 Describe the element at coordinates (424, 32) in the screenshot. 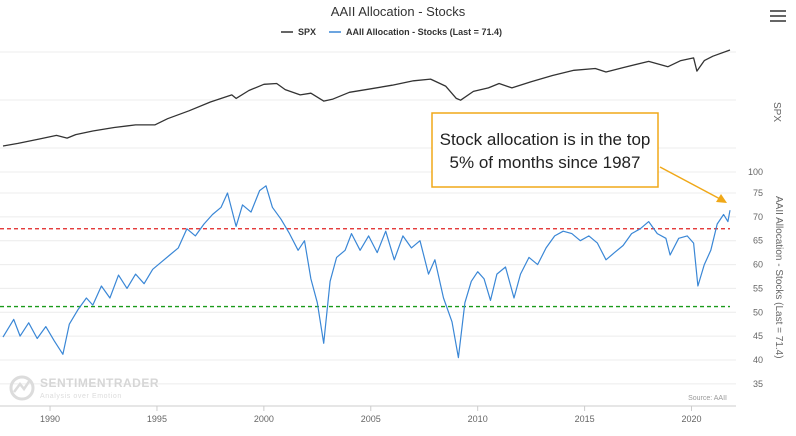

I see `legend-label-aaii: AAII Allocation - Stocks (Last = 71.4)` at that location.